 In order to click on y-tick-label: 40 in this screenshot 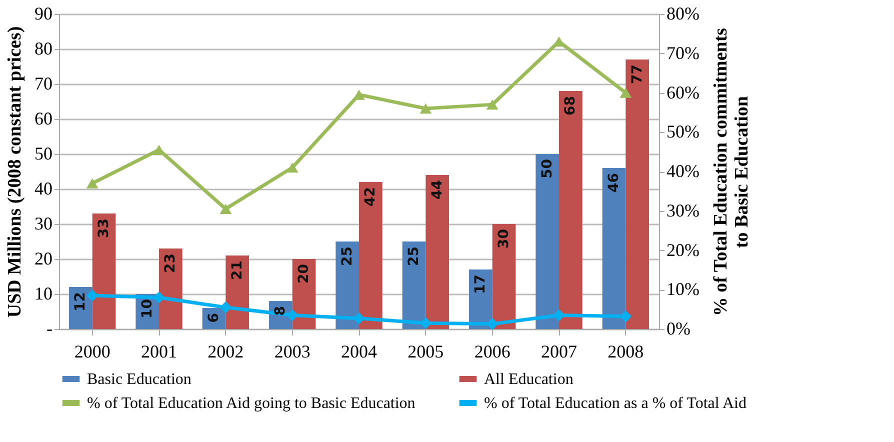, I will do `click(43, 188)`.